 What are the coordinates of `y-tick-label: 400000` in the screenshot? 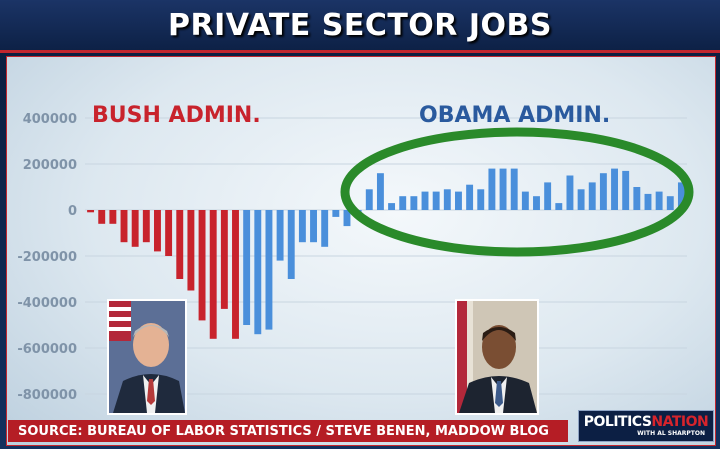 It's located at (50, 119).